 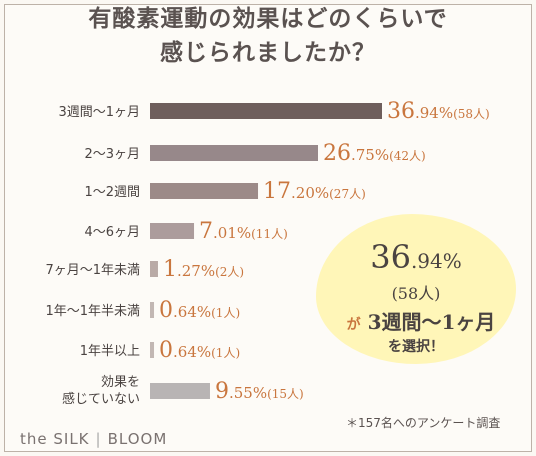 What do you see at coordinates (277, 191) in the screenshot?
I see `value-integer: 17` at bounding box center [277, 191].